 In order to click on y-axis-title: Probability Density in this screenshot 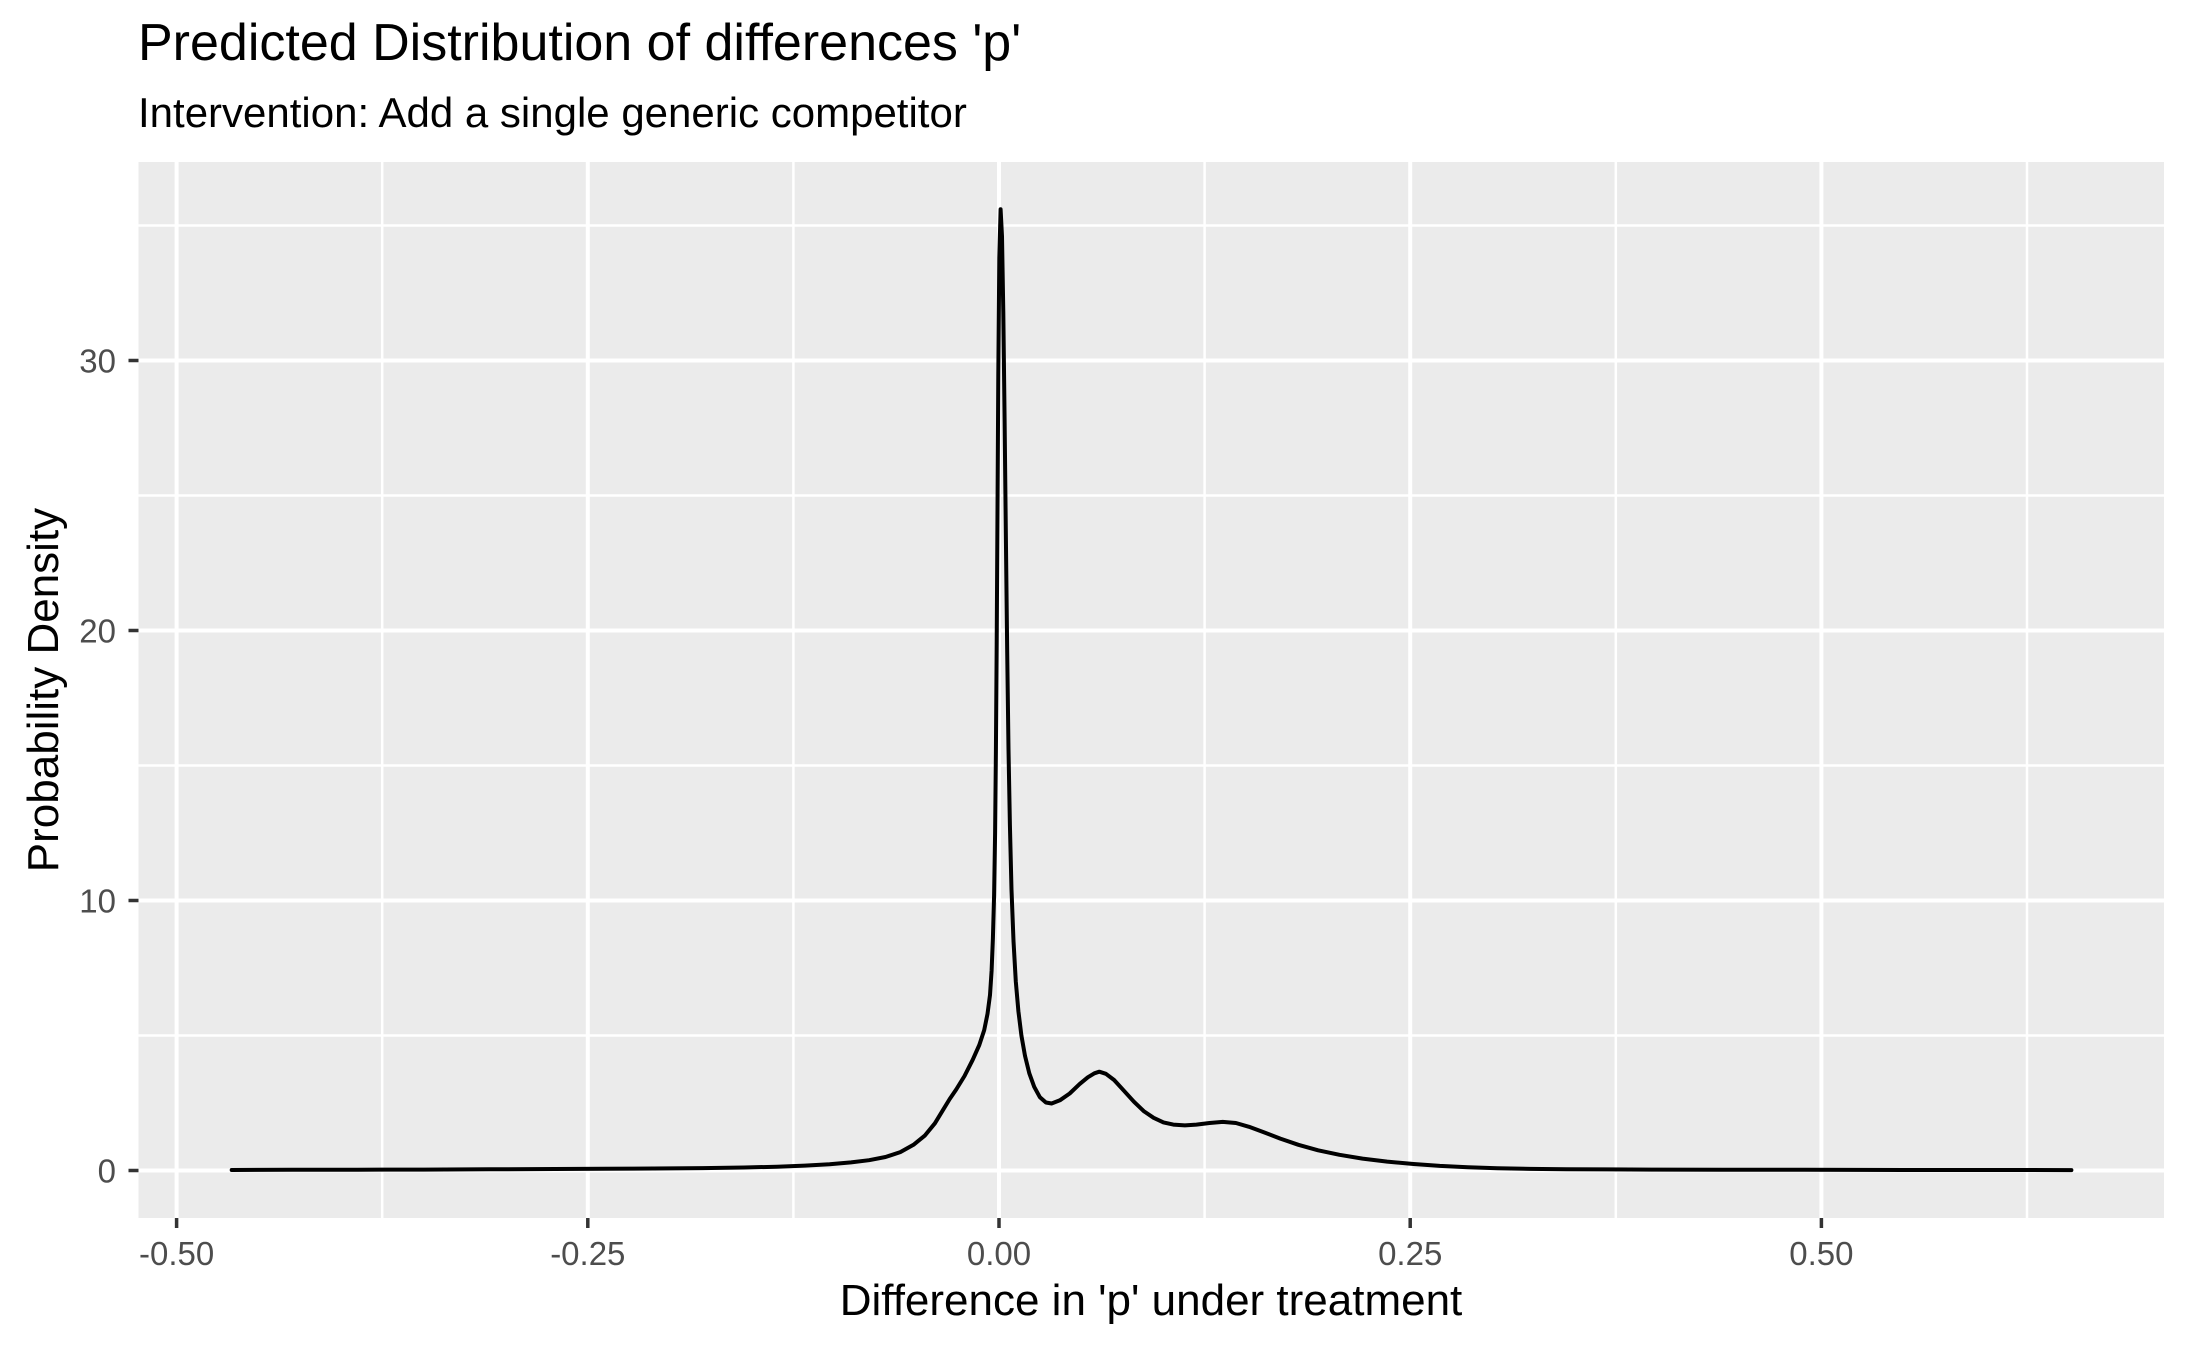, I will do `click(43, 690)`.